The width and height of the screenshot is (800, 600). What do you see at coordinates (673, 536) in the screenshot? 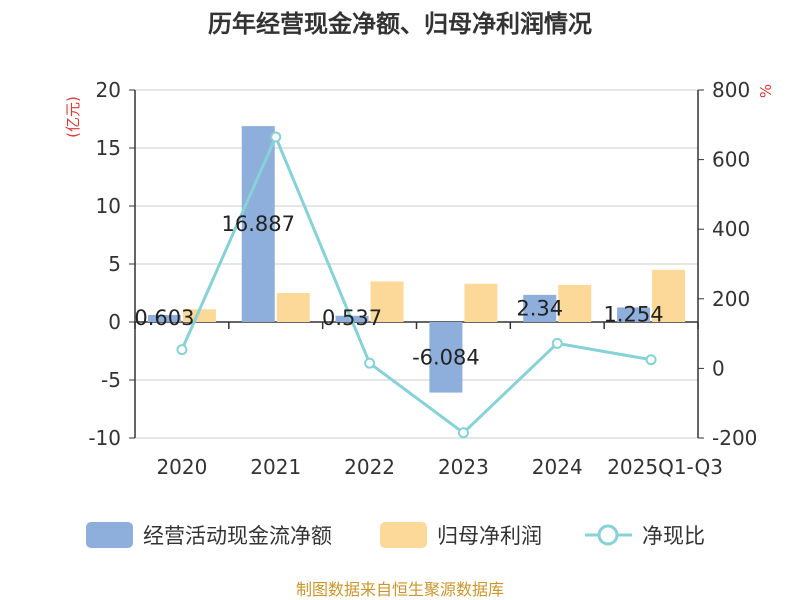
I see `legend-label-ratio: 净现比` at bounding box center [673, 536].